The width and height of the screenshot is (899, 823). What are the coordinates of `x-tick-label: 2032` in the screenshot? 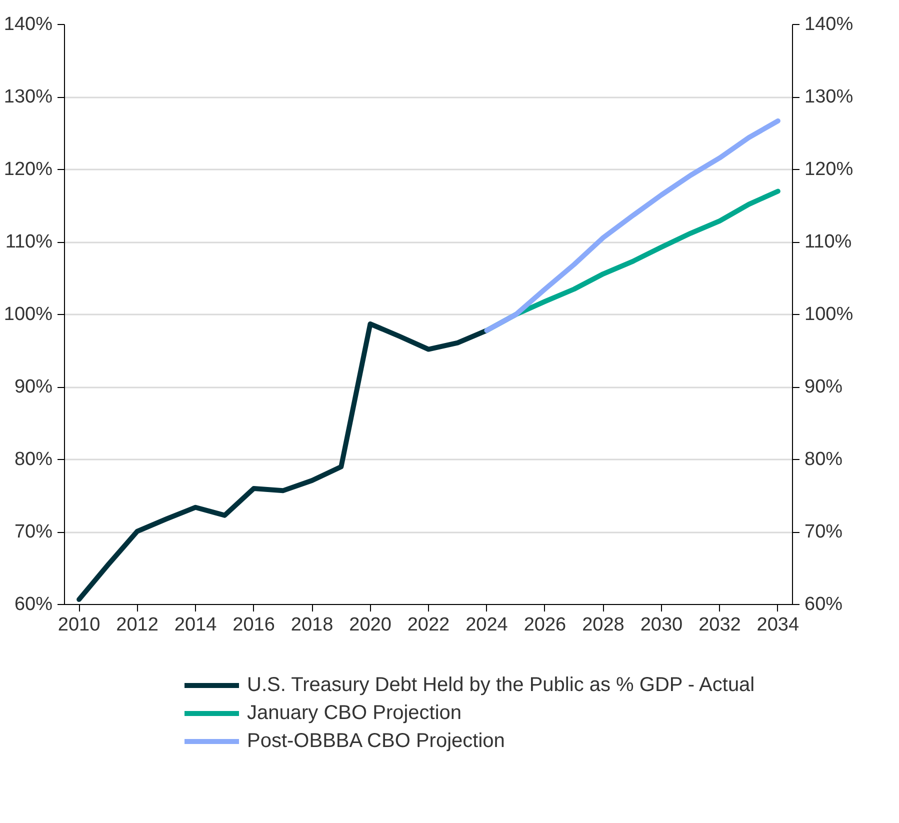 It's located at (719, 625).